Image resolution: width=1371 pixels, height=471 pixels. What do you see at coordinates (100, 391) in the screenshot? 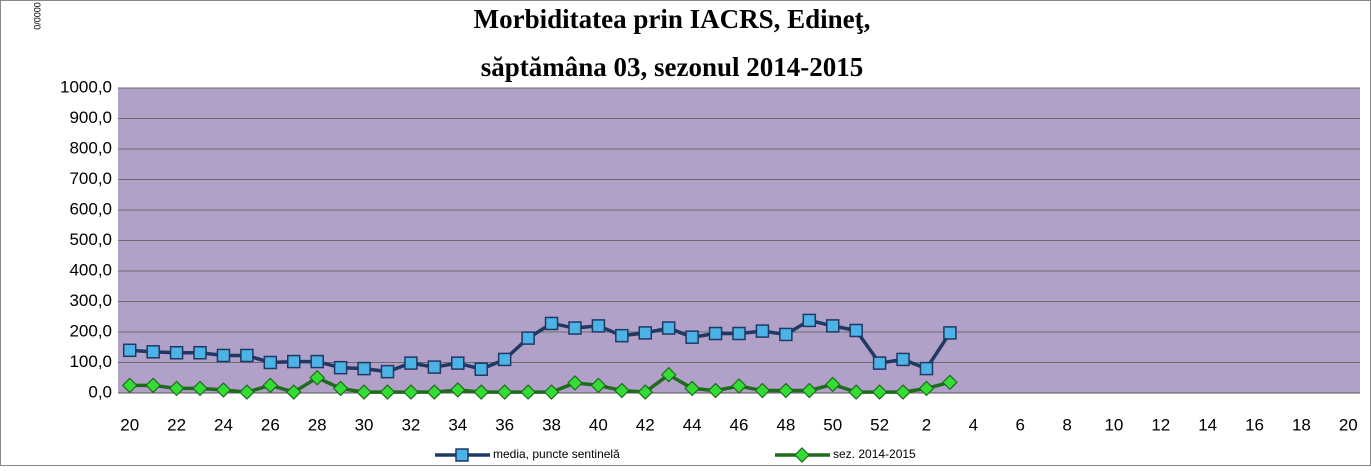
I see `y-tick-label: 0,0` at bounding box center [100, 391].